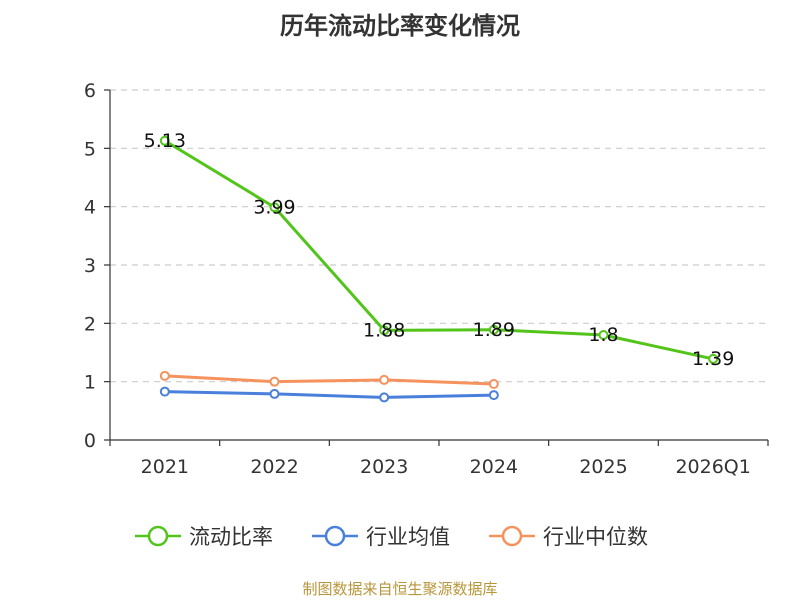 Image resolution: width=800 pixels, height=600 pixels. What do you see at coordinates (512, 536) in the screenshot?
I see `legend-marker-industry-median` at bounding box center [512, 536].